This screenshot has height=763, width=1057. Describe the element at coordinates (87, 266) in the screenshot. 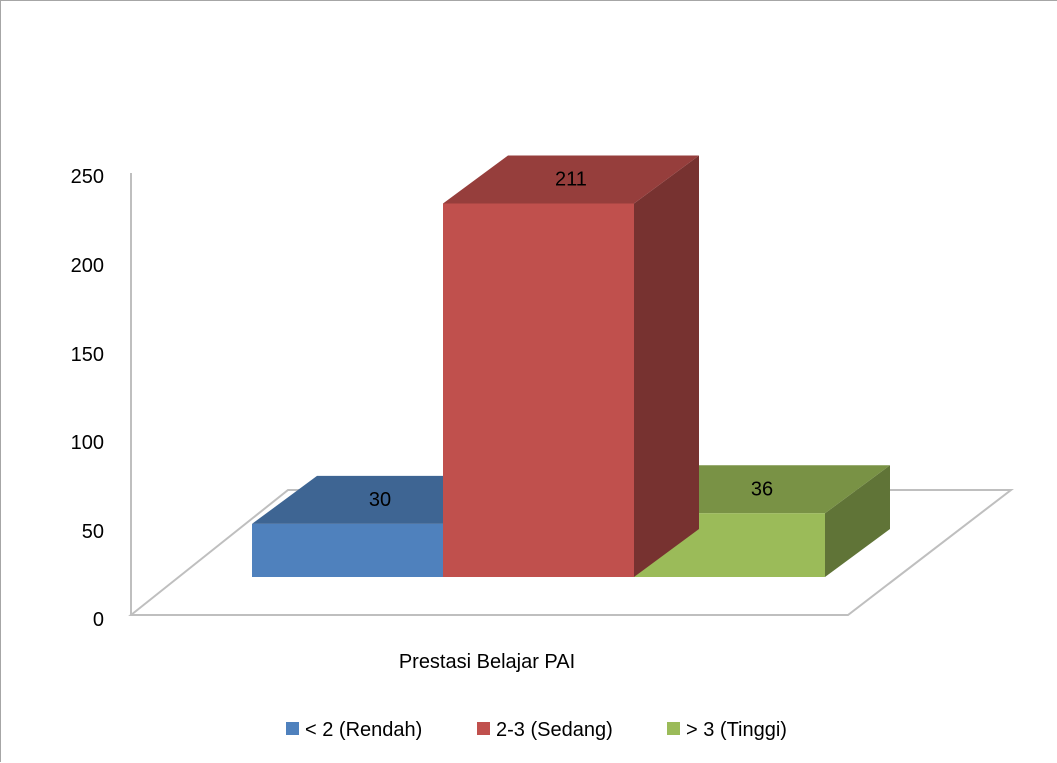

I see `y-tick-label: 200` at that location.